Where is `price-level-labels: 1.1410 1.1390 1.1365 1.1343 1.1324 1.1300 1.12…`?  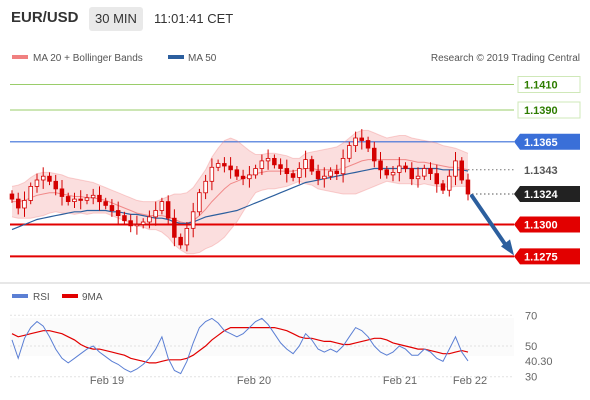 price-level-labels: 1.1410 1.1390 1.1365 1.1343 1.1324 1.1300 1.12… is located at coordinates (547, 170).